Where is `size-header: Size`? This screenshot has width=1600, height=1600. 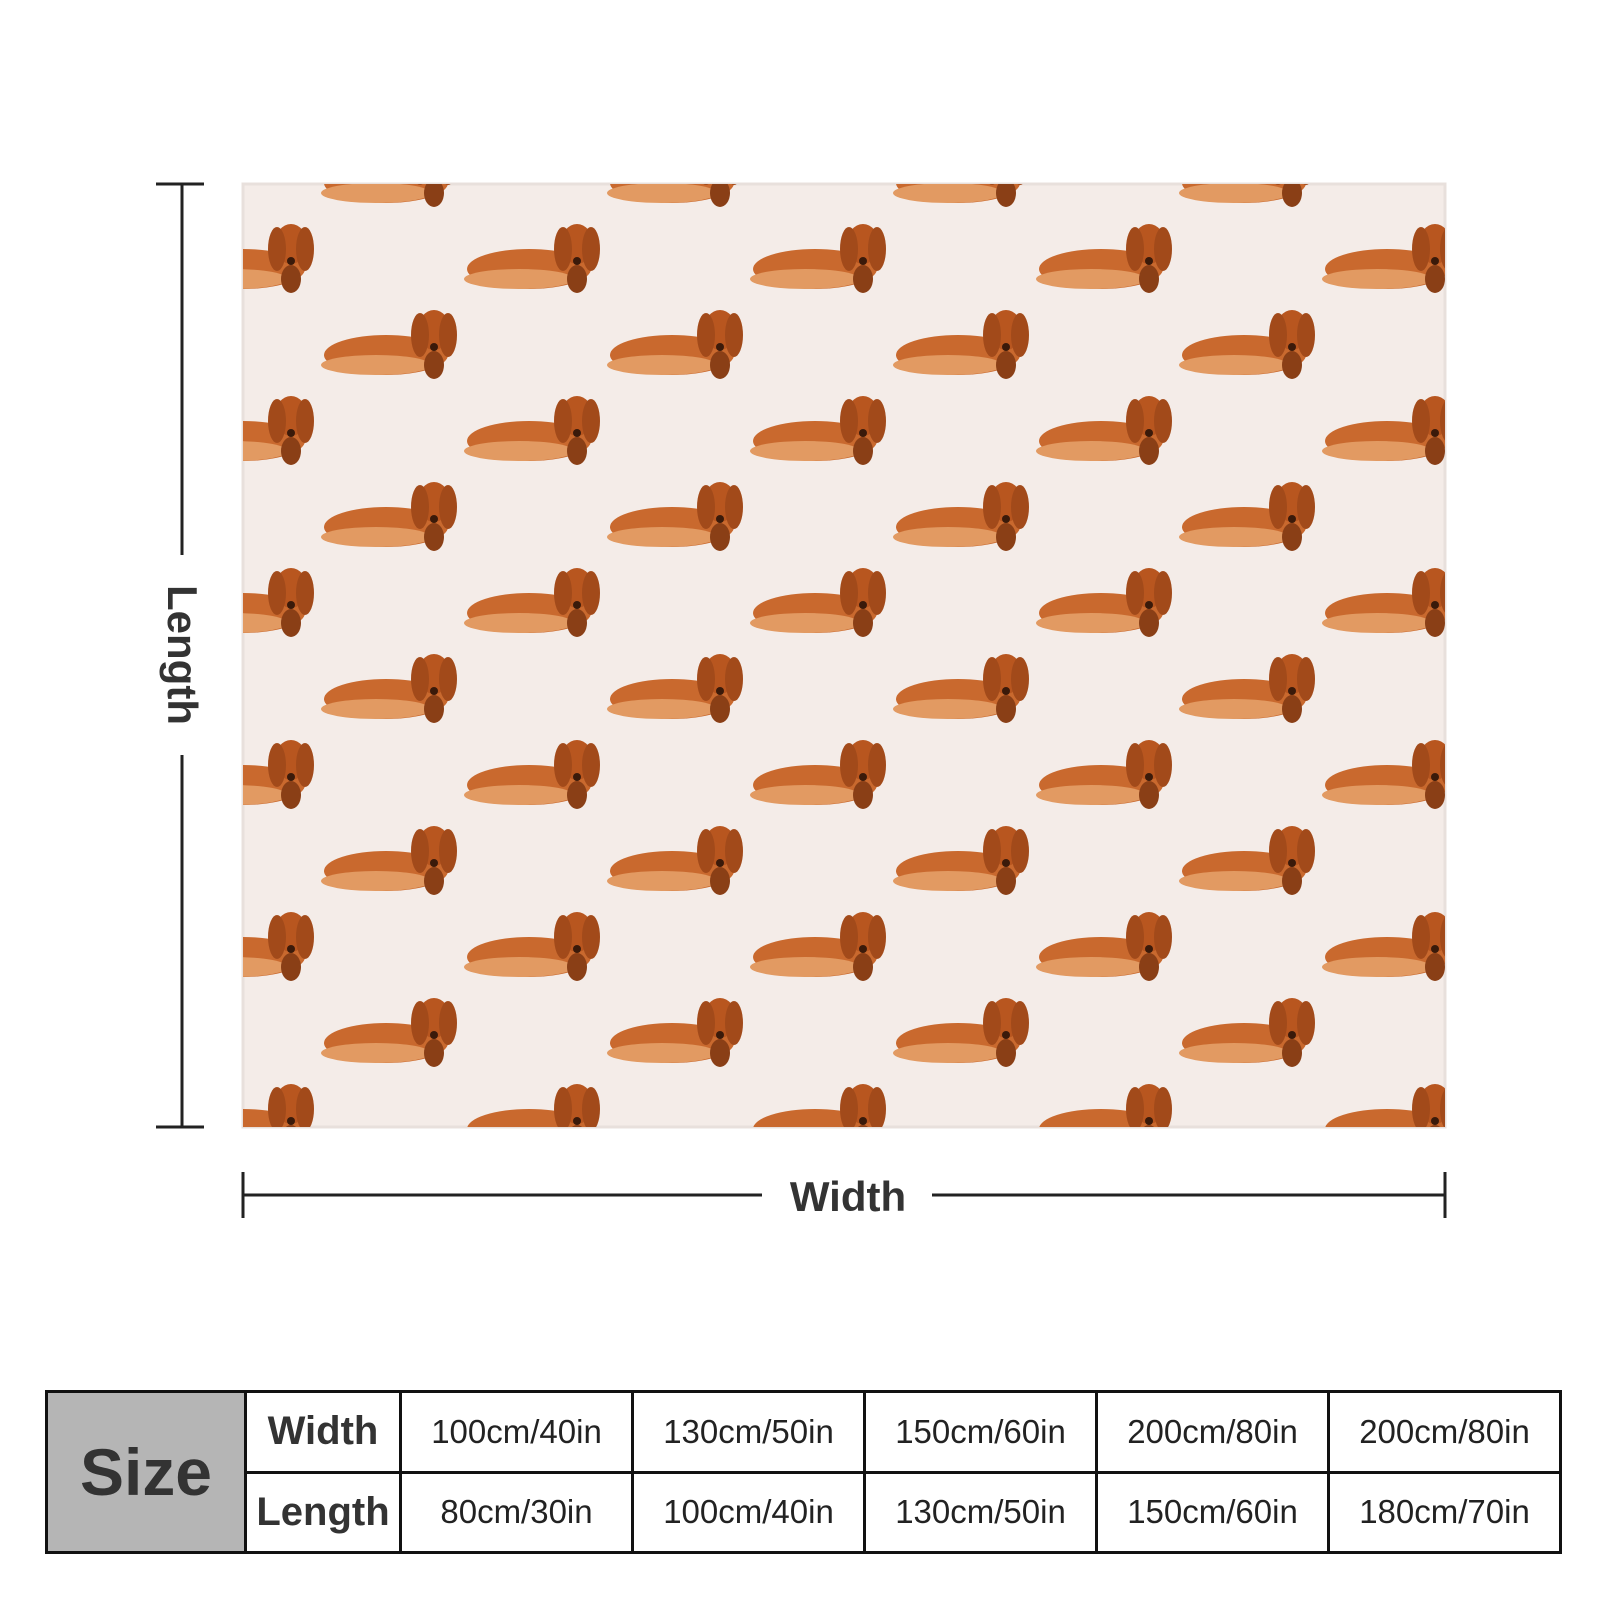
size-header: Size is located at coordinates (146, 1472).